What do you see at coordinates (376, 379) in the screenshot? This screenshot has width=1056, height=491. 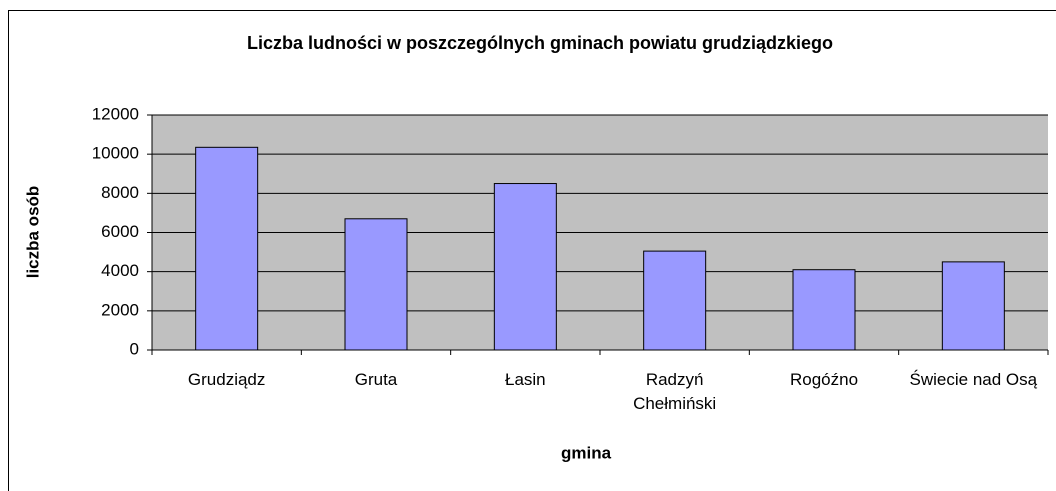 I see `x-tick-label: Gruta` at bounding box center [376, 379].